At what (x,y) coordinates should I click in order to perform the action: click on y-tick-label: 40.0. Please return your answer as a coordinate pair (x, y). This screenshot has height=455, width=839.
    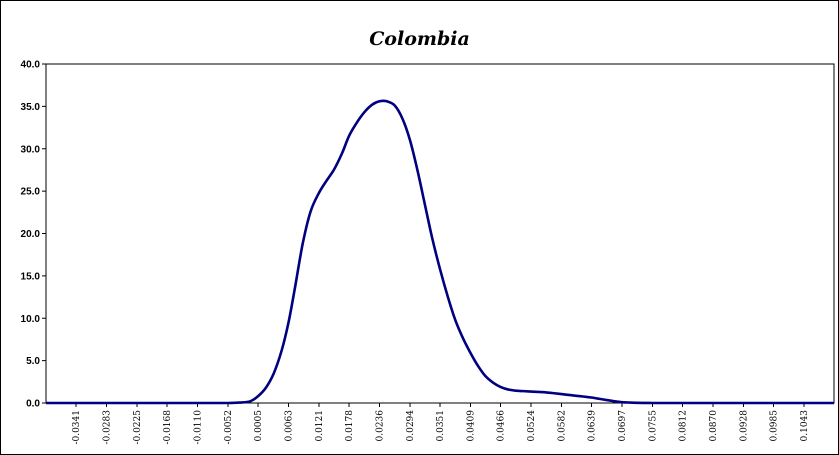
    Looking at the image, I should click on (31, 65).